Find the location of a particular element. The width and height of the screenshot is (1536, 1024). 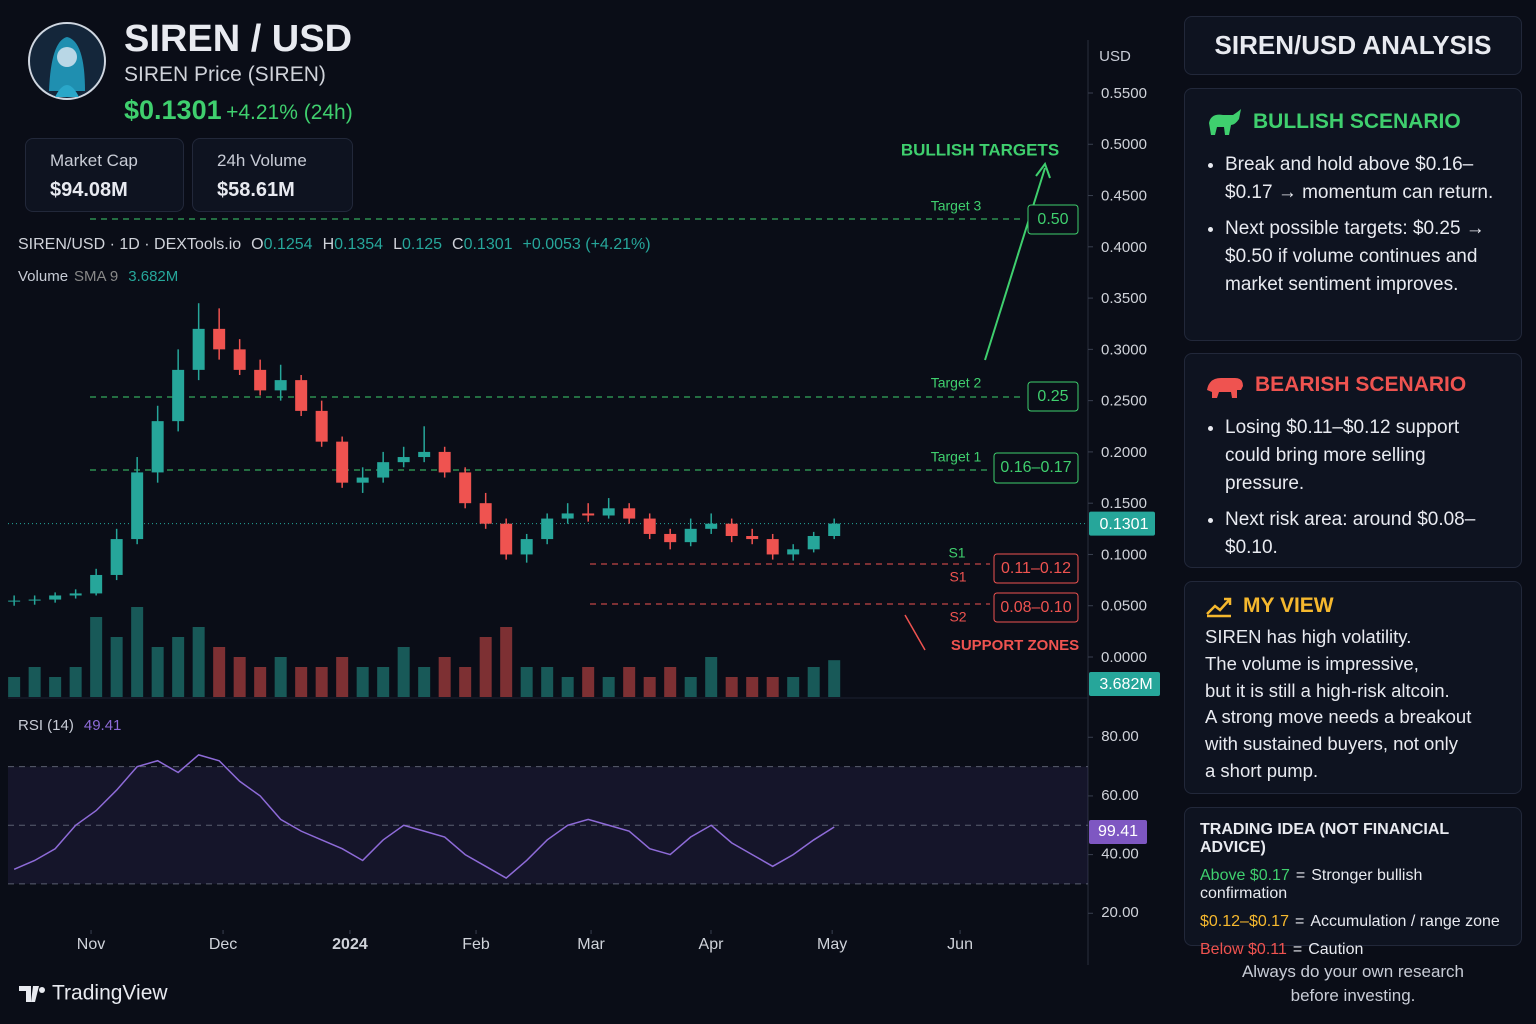

panel-title: SIREN/USD ANALYSIS is located at coordinates (1353, 45).